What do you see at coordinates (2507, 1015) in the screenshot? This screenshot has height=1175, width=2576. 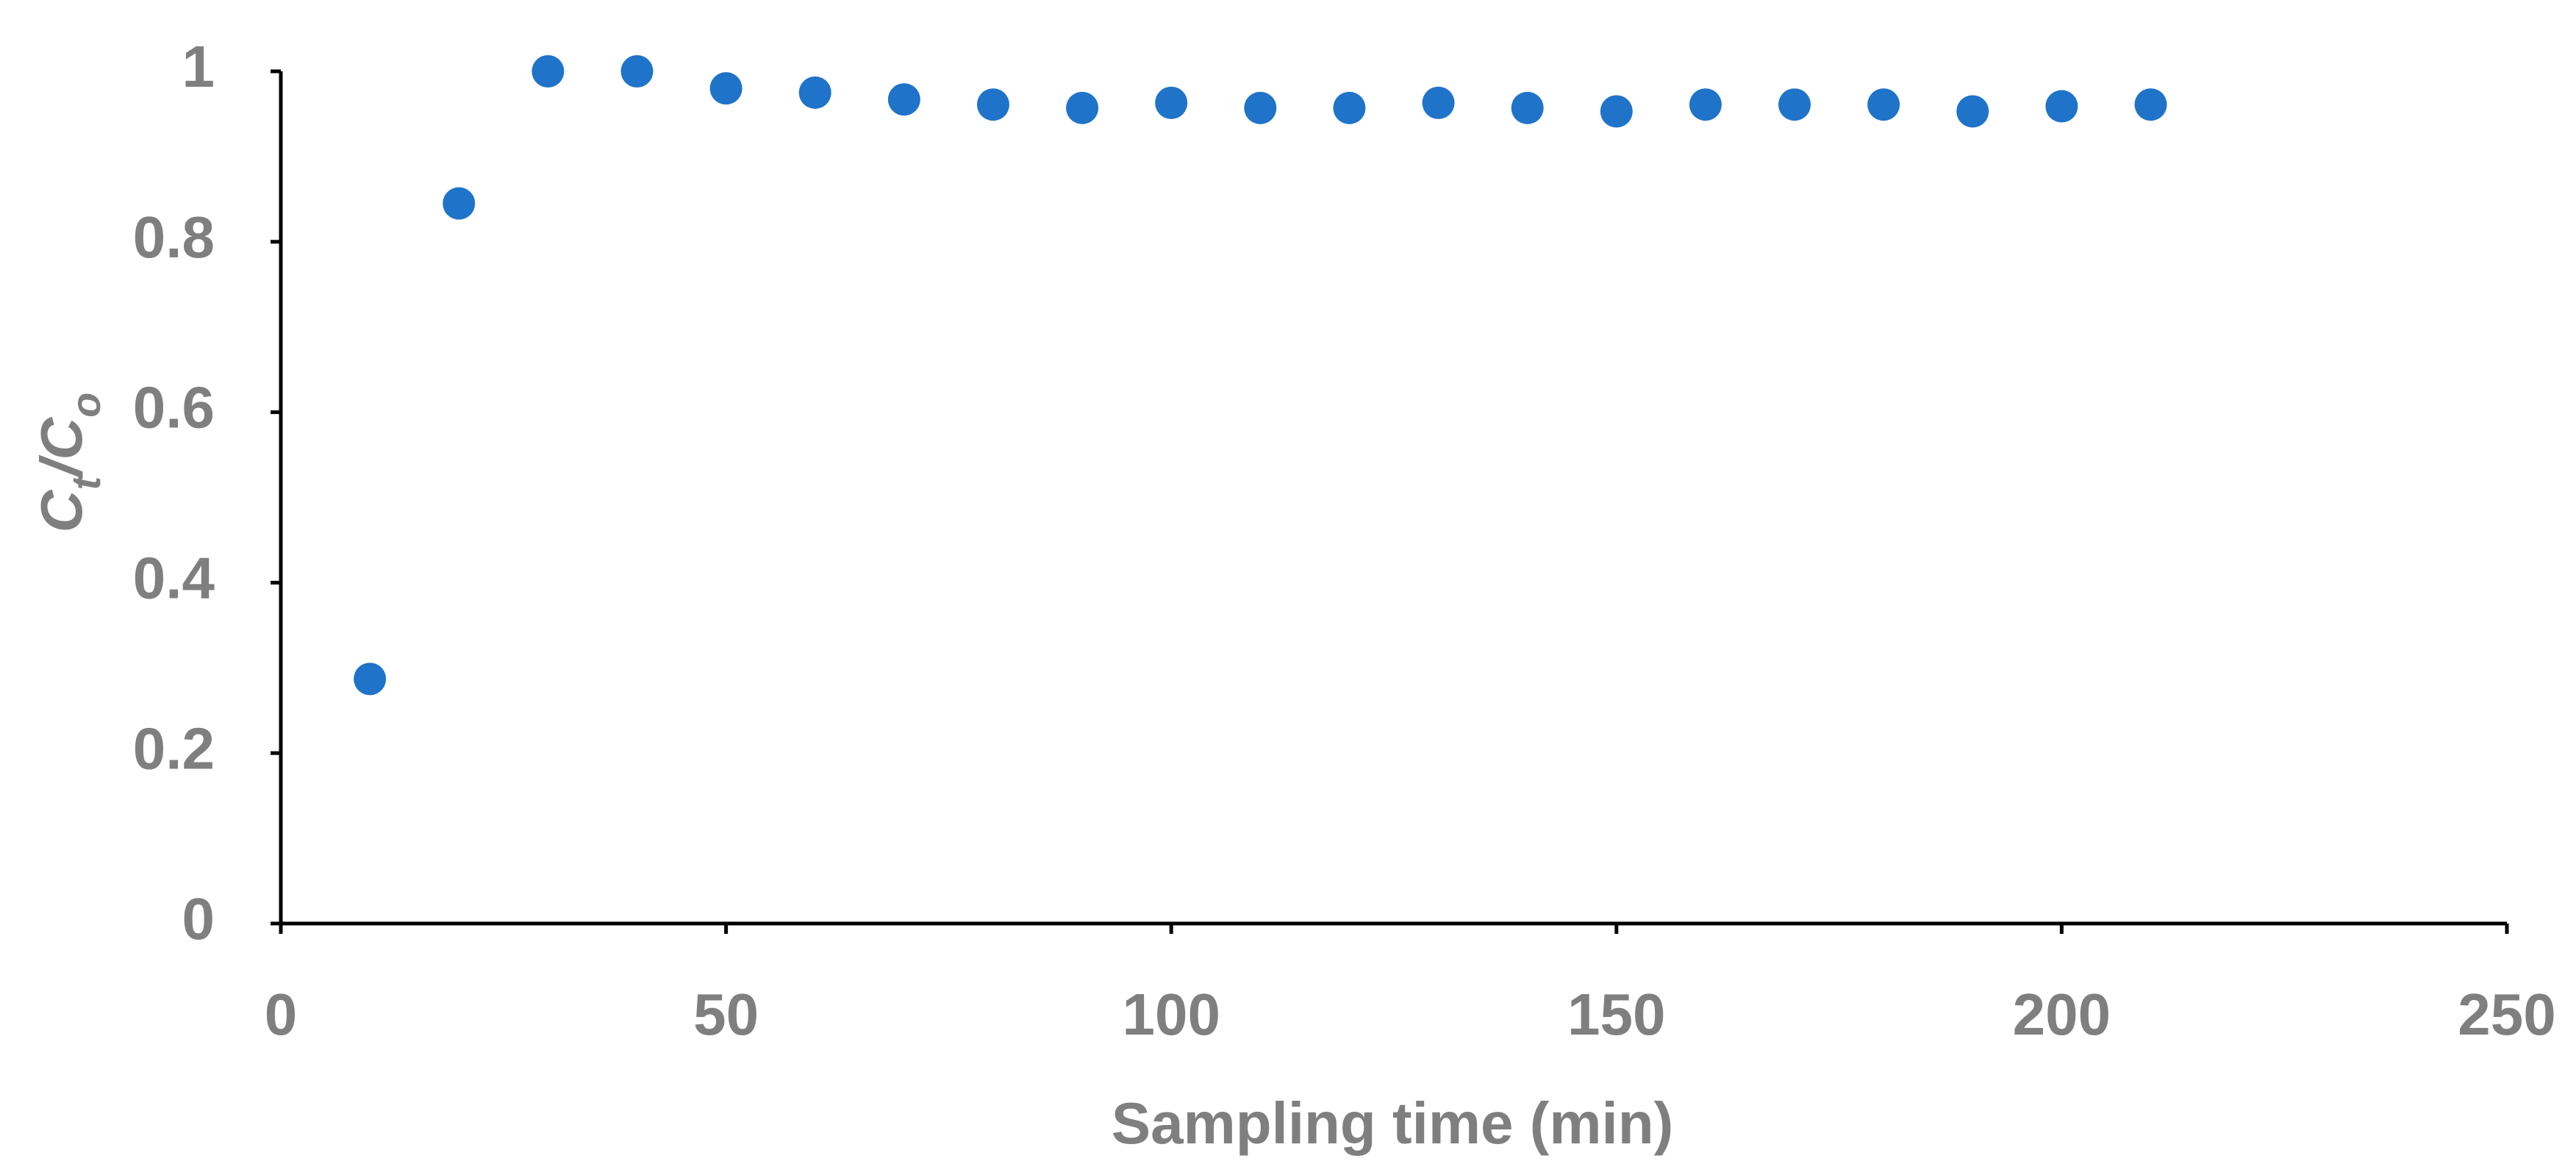 I see `x-tick-label: 250` at bounding box center [2507, 1015].